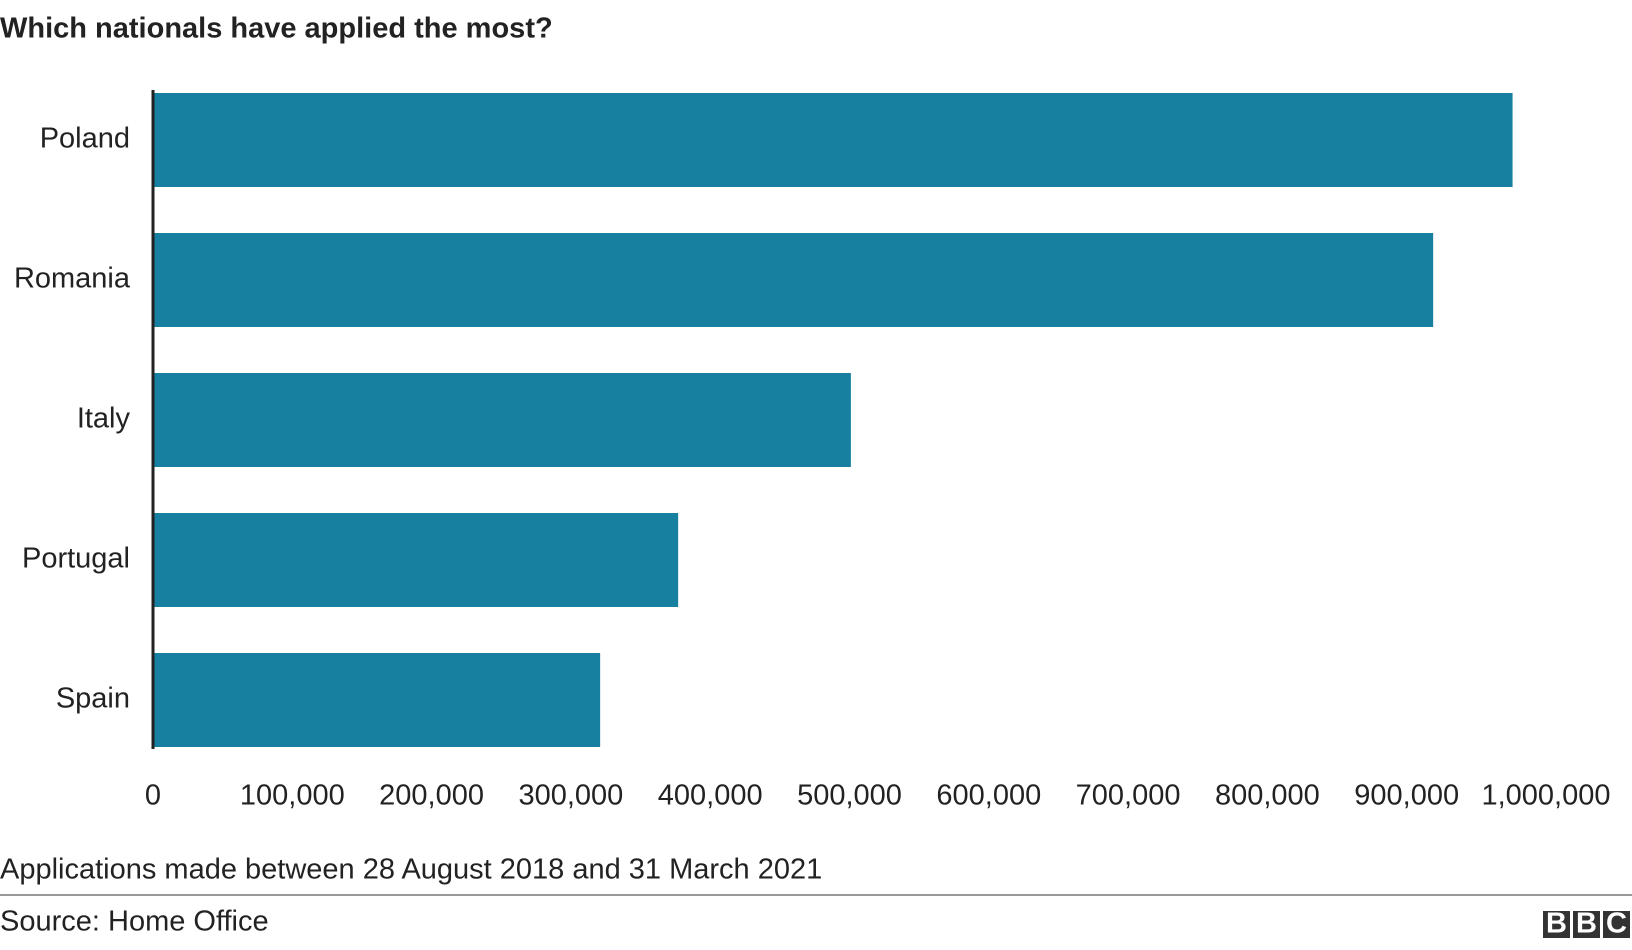 This screenshot has width=1632, height=950. What do you see at coordinates (710, 796) in the screenshot?
I see `x-tick-label: 400,000` at bounding box center [710, 796].